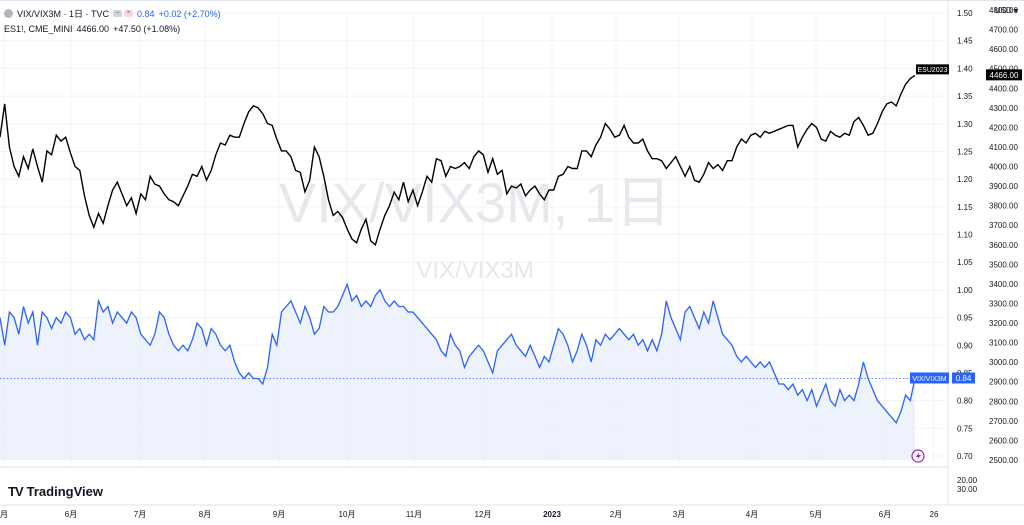  What do you see at coordinates (1003, 108) in the screenshot?
I see `es-tick-label: 4300.00` at bounding box center [1003, 108].